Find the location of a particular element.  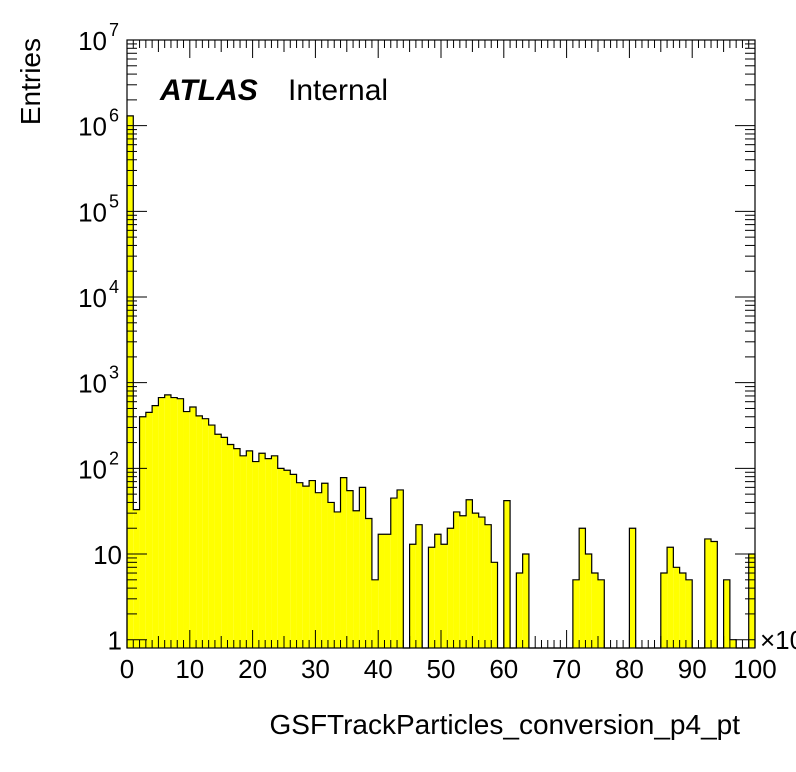

x-multiplier-label: ×10 is located at coordinates (778, 640).